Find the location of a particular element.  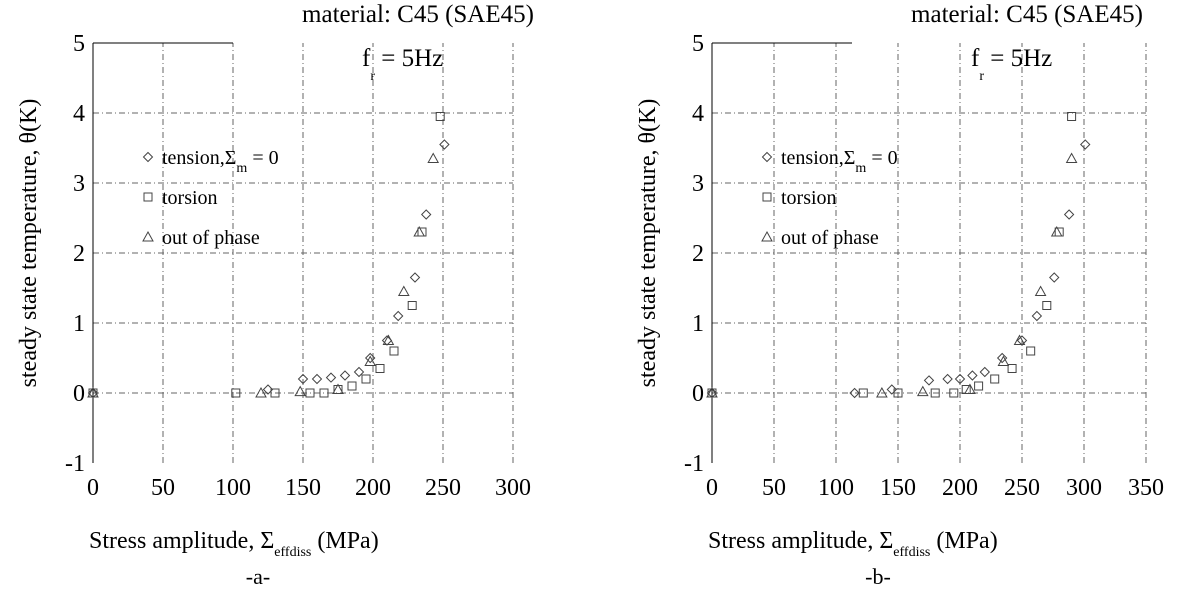

x-axis-label-main: Stress amplitude, Σ is located at coordinates (800, 541).